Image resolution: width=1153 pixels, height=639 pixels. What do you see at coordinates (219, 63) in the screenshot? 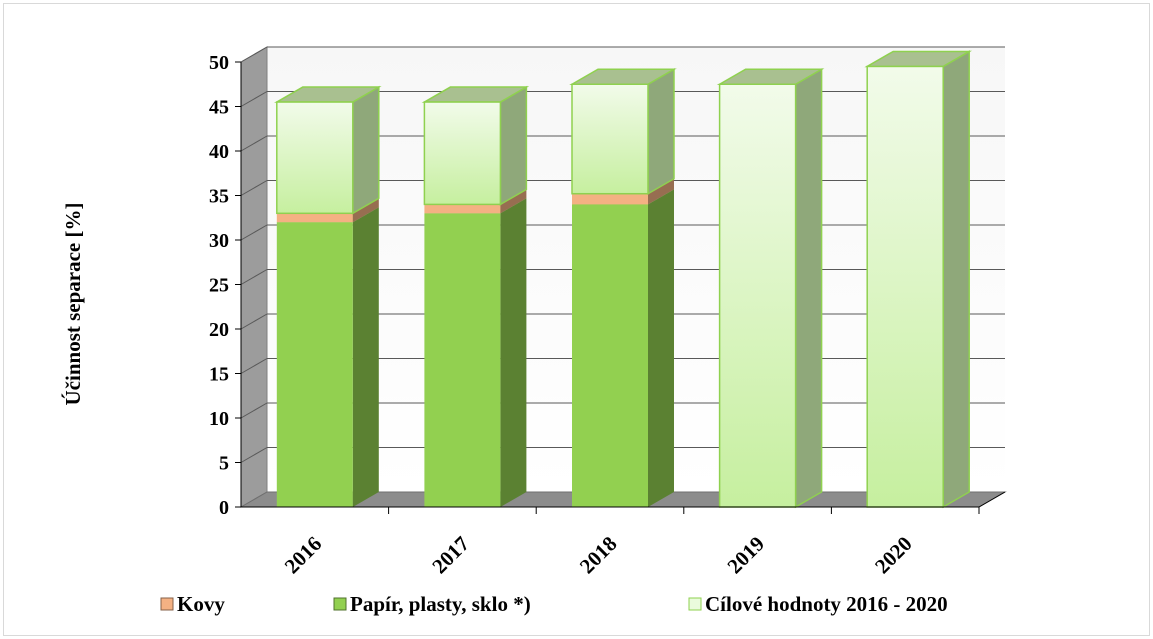
I see `y-tick-label: 50` at bounding box center [219, 63].